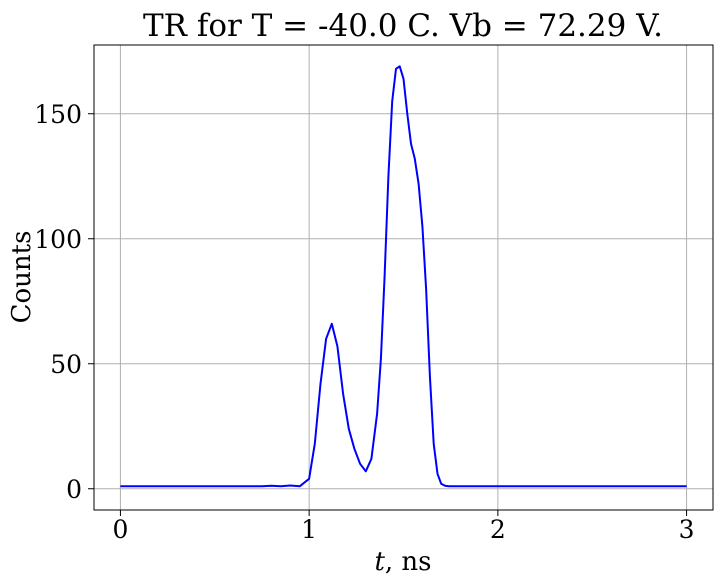 This screenshot has height=585, width=724. Describe the element at coordinates (403, 26) in the screenshot. I see `chart-title: TR for T = -40.0 C. Vb = 72.29 V.` at that location.